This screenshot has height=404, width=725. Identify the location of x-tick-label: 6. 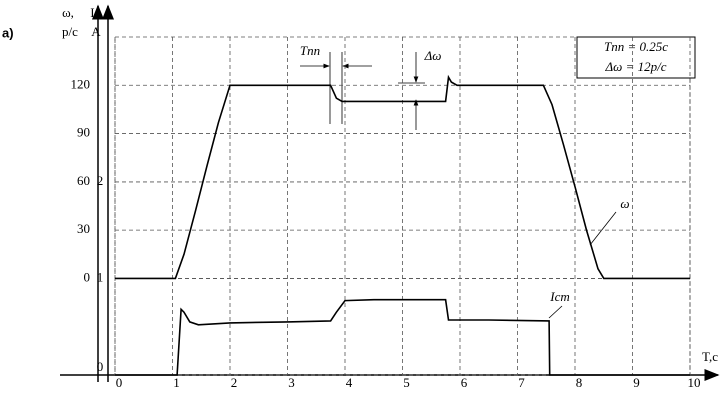
(464, 382).